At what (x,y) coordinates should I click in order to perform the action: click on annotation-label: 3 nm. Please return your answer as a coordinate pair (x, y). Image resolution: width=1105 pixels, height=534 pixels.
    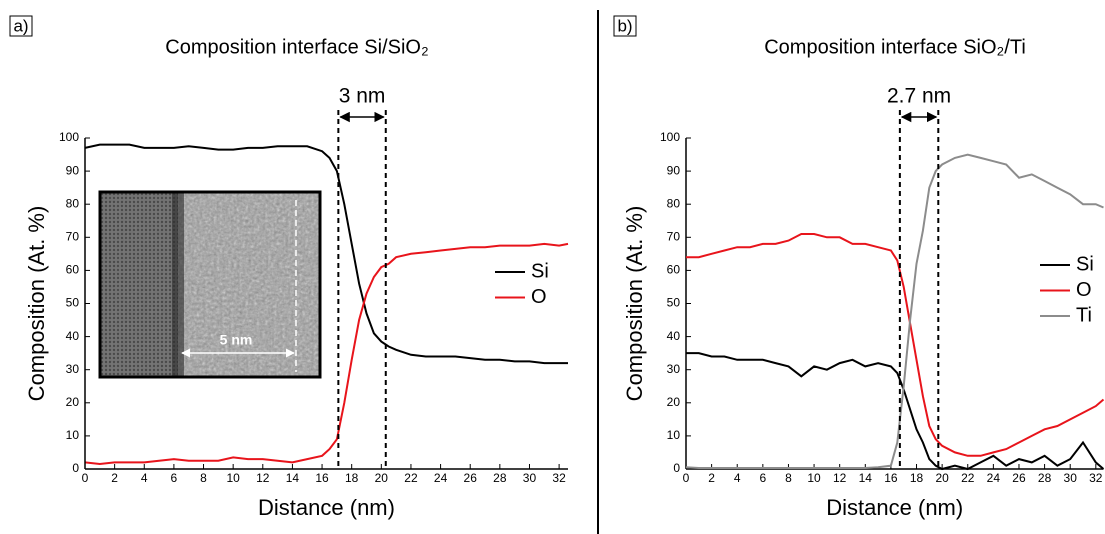
    Looking at the image, I should click on (362, 96).